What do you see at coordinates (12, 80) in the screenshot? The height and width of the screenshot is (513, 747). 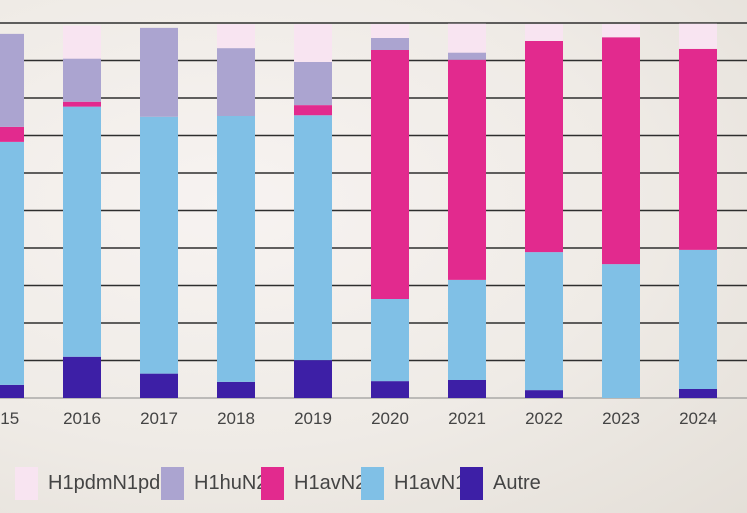 I see `bar-segment-h1hun2-2015` at bounding box center [12, 80].